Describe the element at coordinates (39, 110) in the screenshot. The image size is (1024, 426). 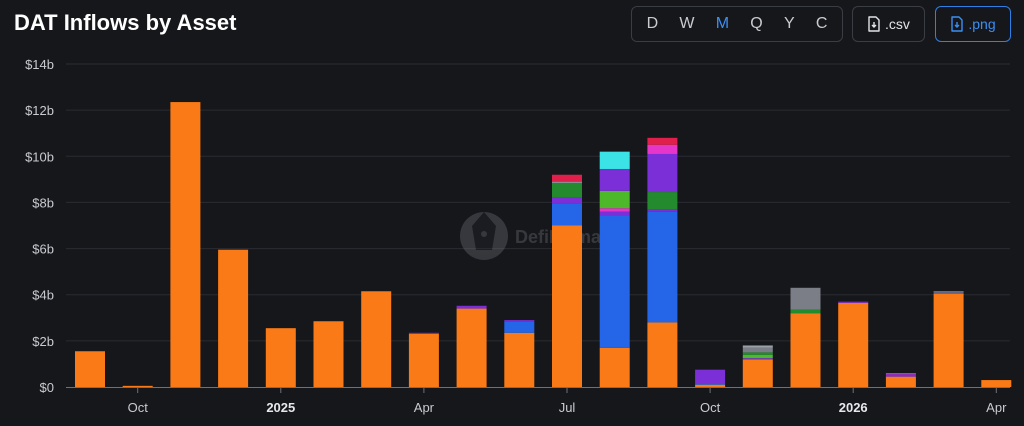
I see `y-tick-label: $12b` at that location.